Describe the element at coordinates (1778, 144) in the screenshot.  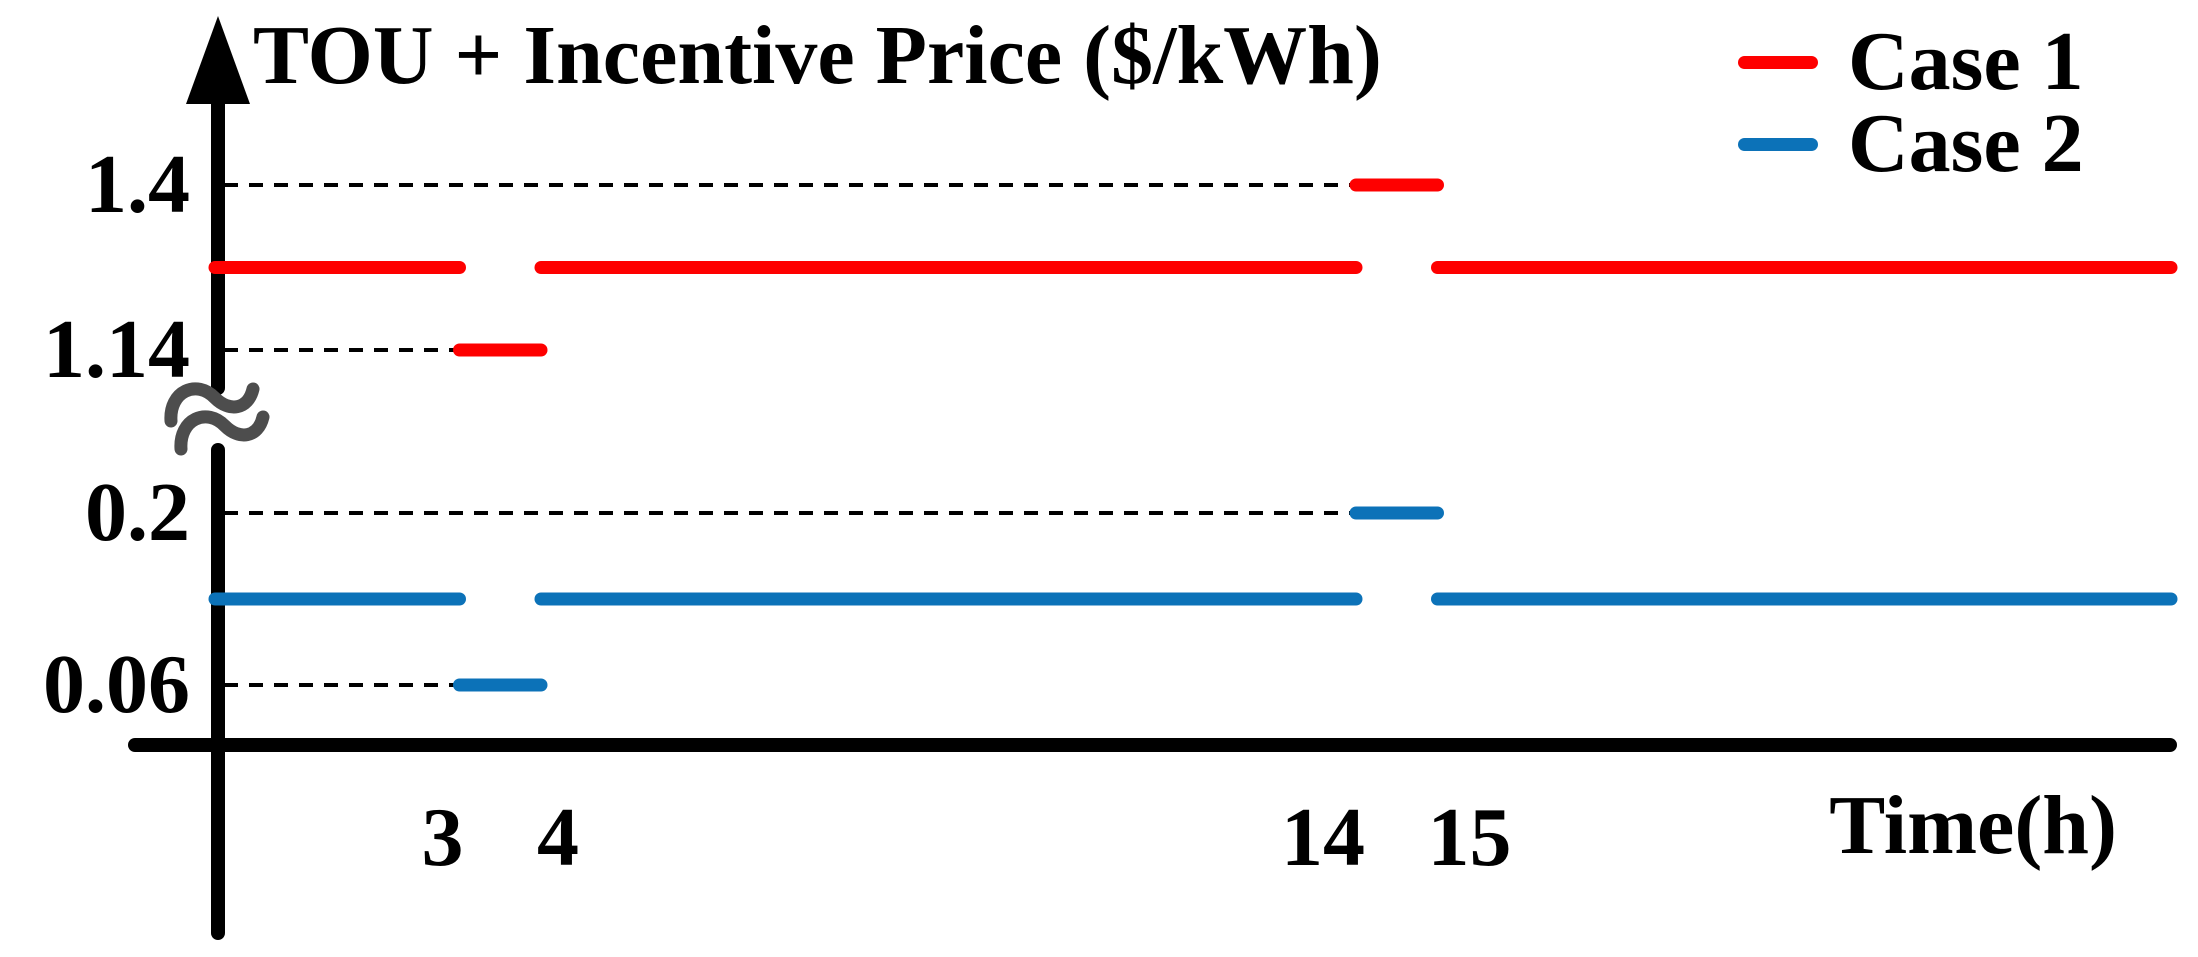
I see `case-2-line-swatch` at that location.